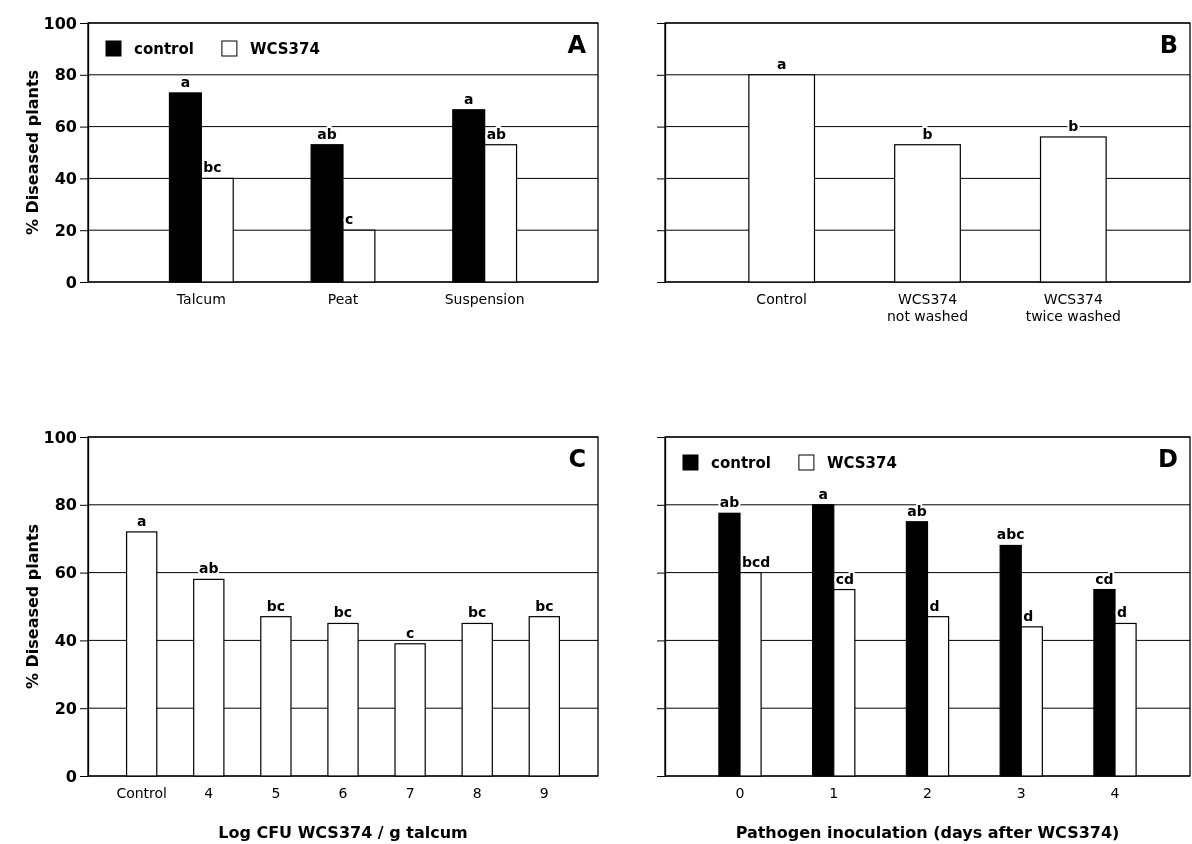 Image resolution: width=1192 pixels, height=844 pixels. Describe the element at coordinates (200, 299) in the screenshot. I see `x-tick-label: Talcum` at that location.